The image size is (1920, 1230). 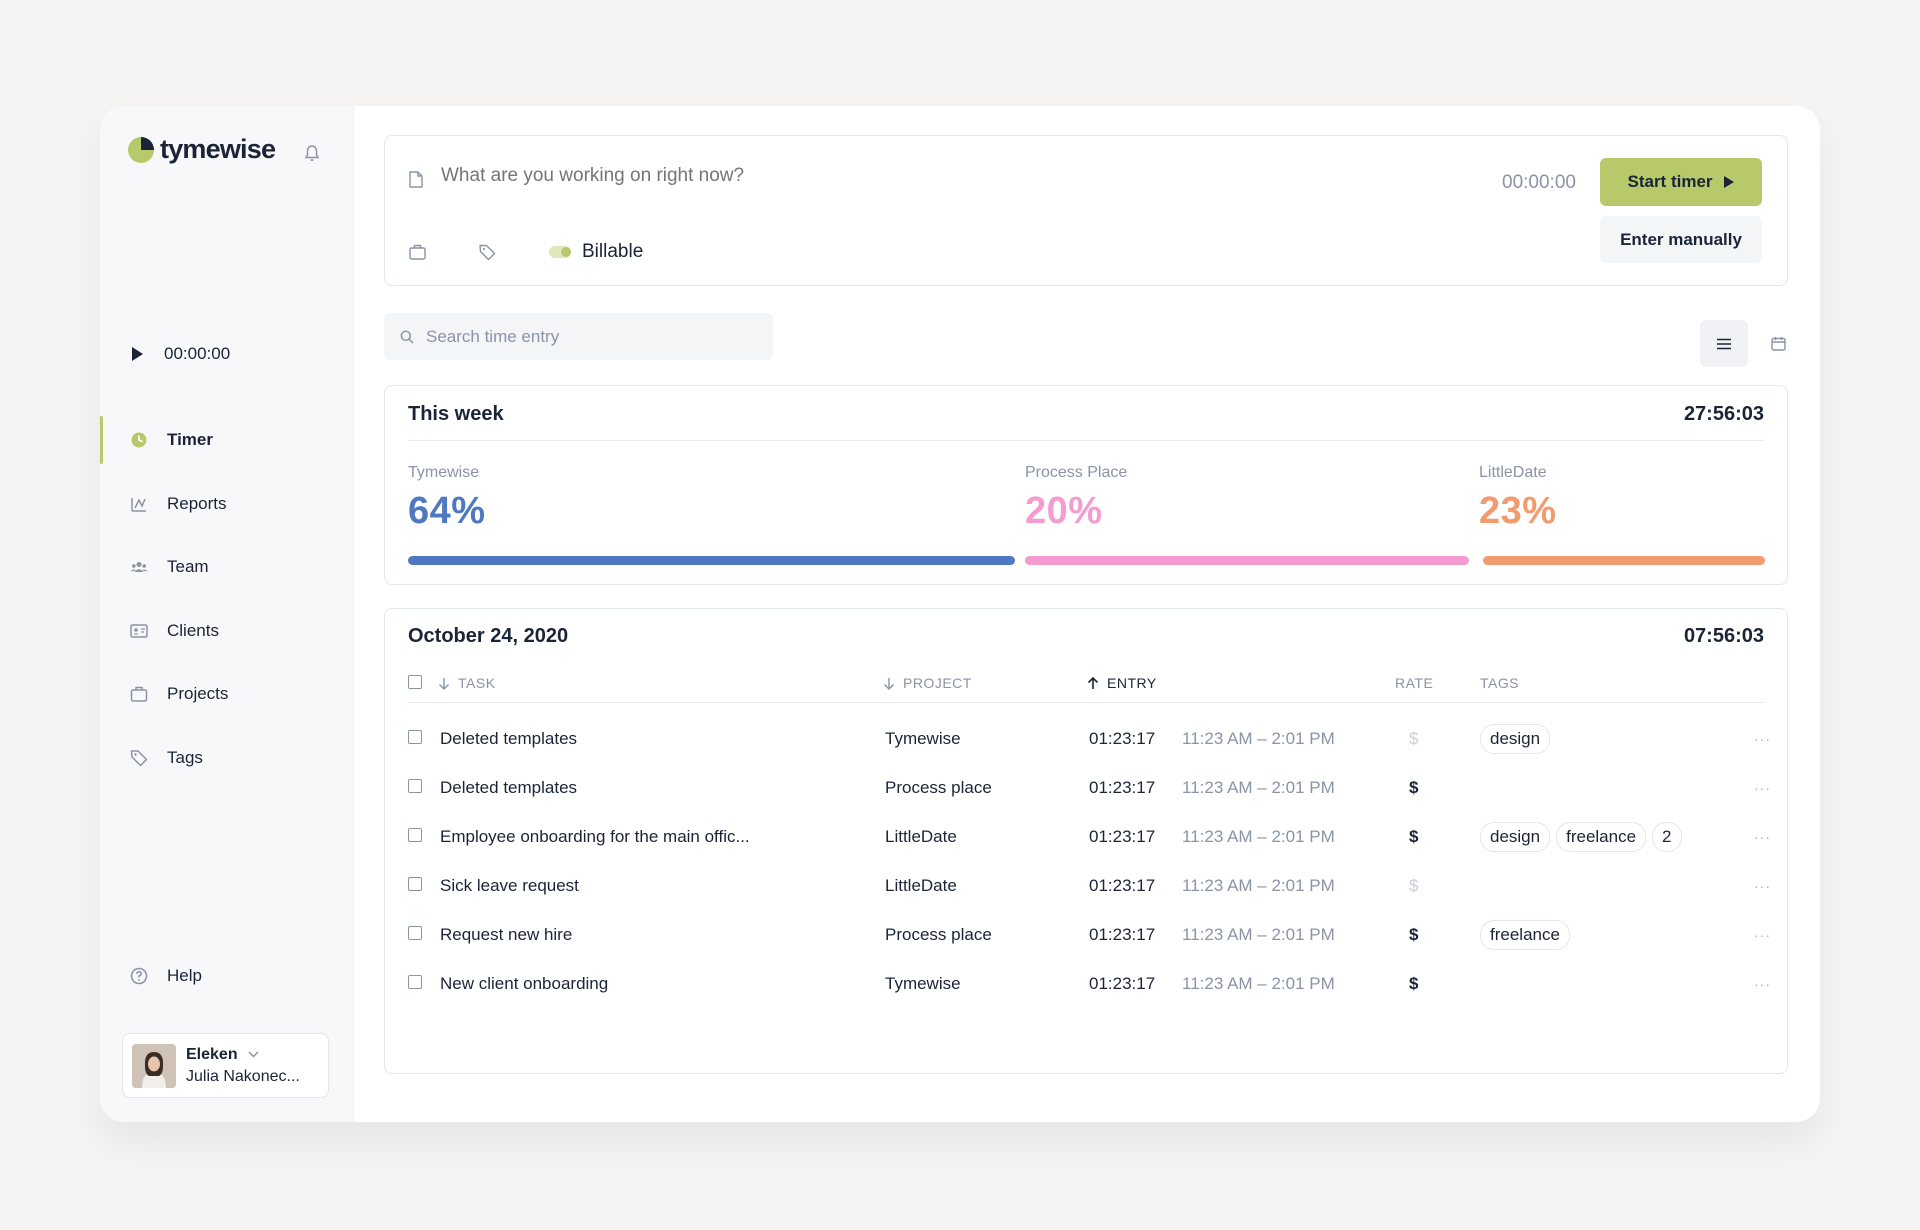 I want to click on project-summary-tymewise: Tymewise 64%, so click(x=447, y=498).